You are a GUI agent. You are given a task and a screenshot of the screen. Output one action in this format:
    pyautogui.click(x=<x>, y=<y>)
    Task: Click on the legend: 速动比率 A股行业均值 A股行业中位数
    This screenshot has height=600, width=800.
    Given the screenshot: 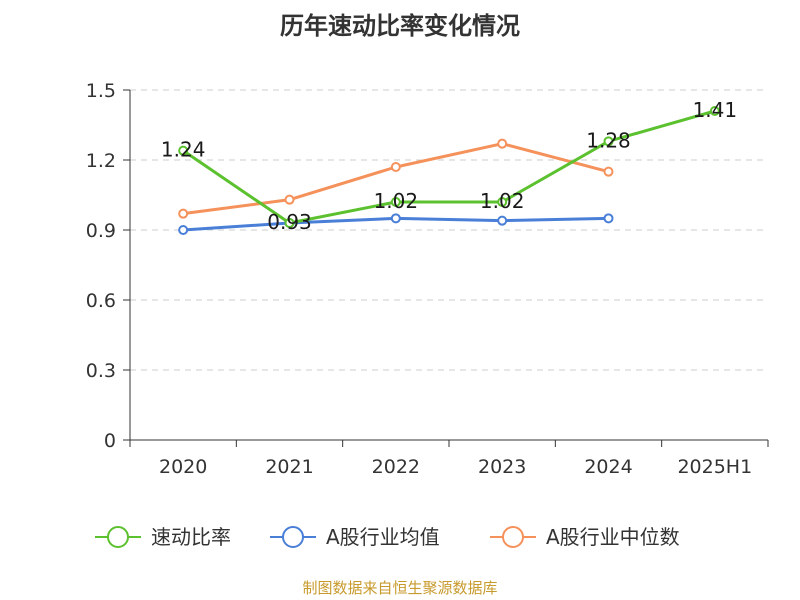 What is the action you would take?
    pyautogui.click(x=387, y=537)
    